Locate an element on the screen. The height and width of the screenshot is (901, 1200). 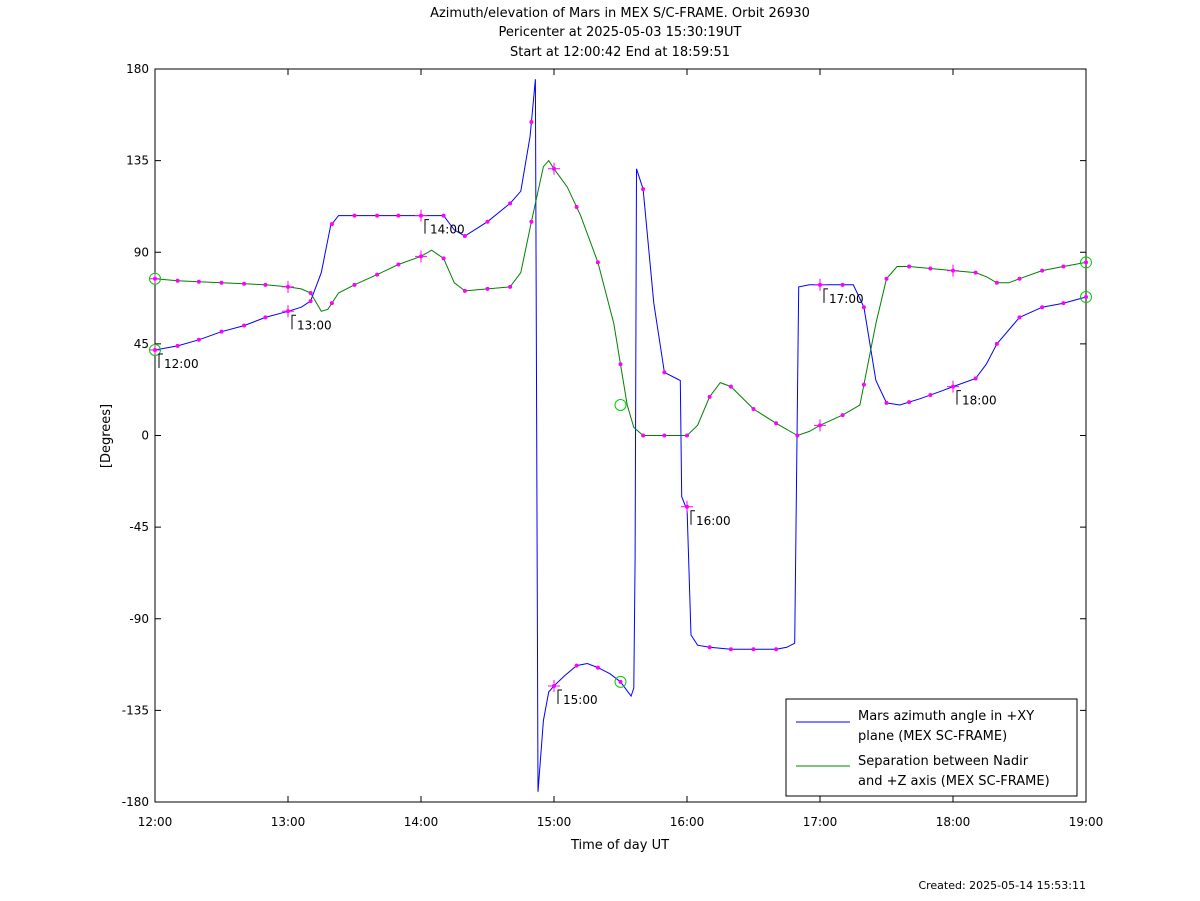
x-tick-label: 12:00 is located at coordinates (155, 822).